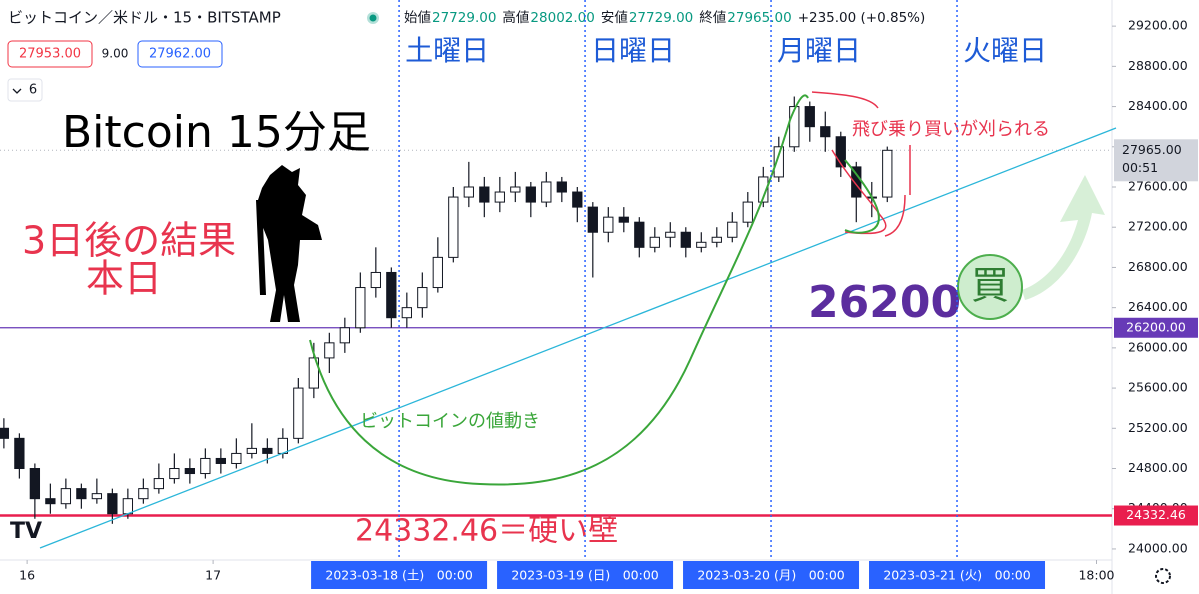 This screenshot has height=594, width=1199. I want to click on day-name: 月曜日, so click(819, 50).